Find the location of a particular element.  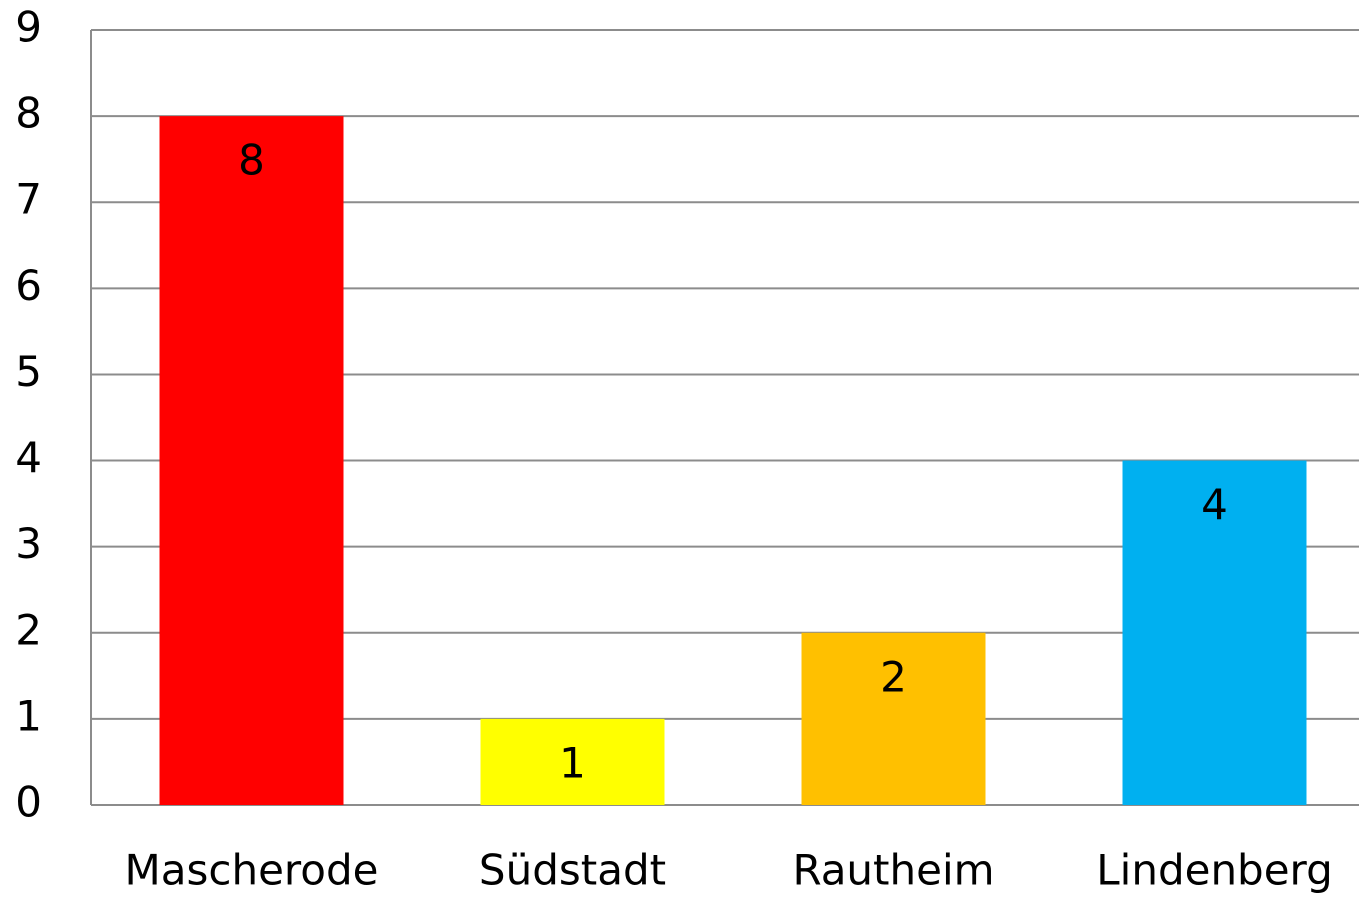

y-tick-label: 0 is located at coordinates (28, 802).